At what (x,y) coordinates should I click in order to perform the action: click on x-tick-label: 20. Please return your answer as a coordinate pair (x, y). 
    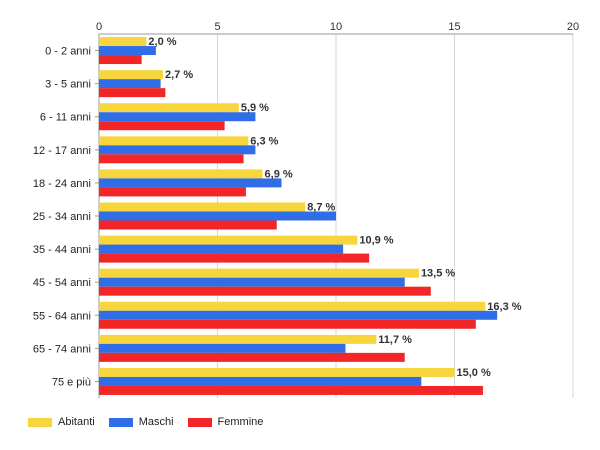
    Looking at the image, I should click on (573, 27).